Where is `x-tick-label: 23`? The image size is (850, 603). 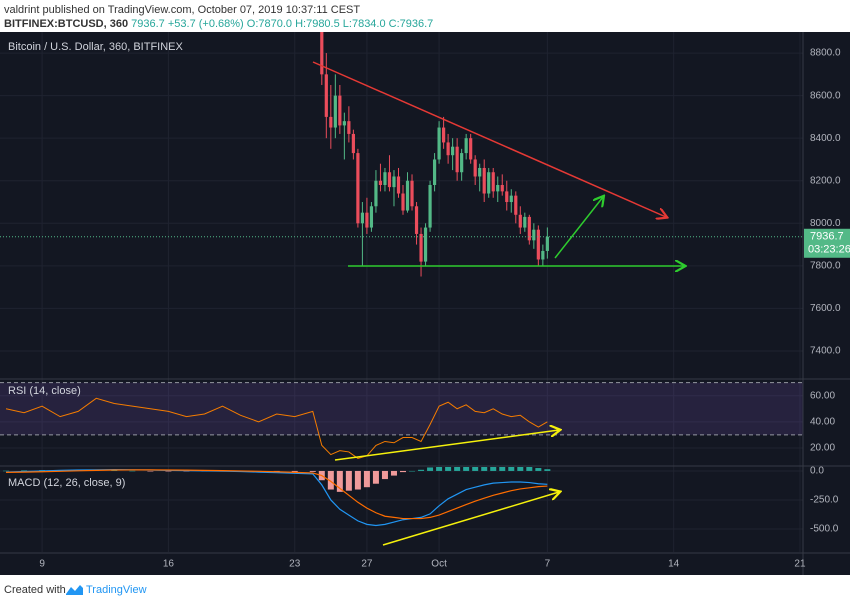
x-tick-label: 23 is located at coordinates (295, 564).